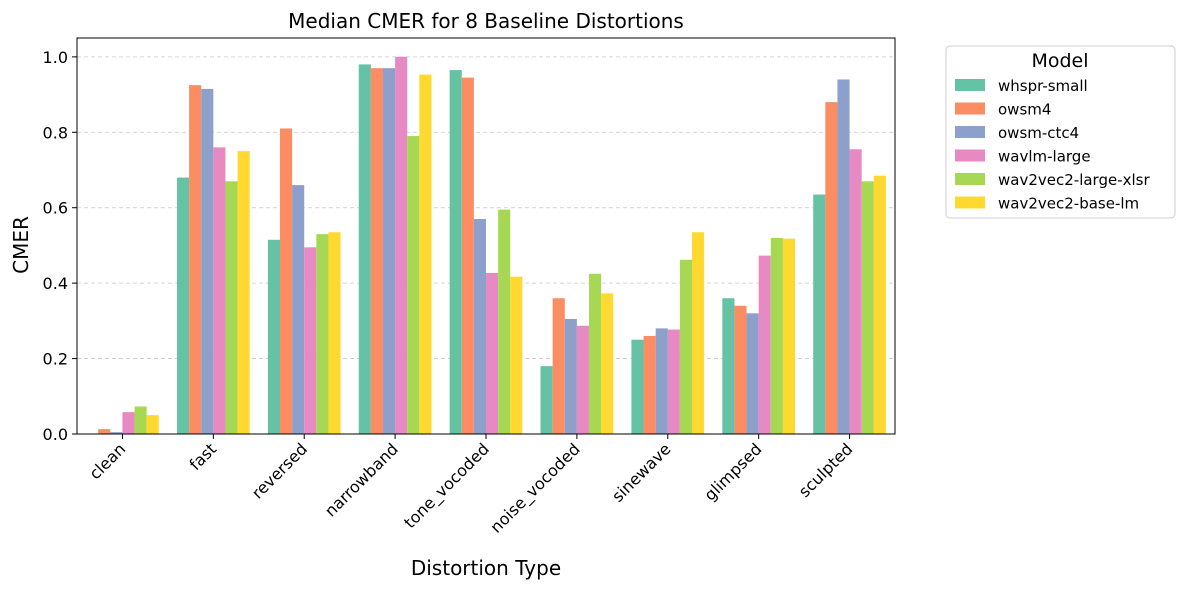  Describe the element at coordinates (128, 423) in the screenshot. I see `bar-wavlm-large-clean` at that location.